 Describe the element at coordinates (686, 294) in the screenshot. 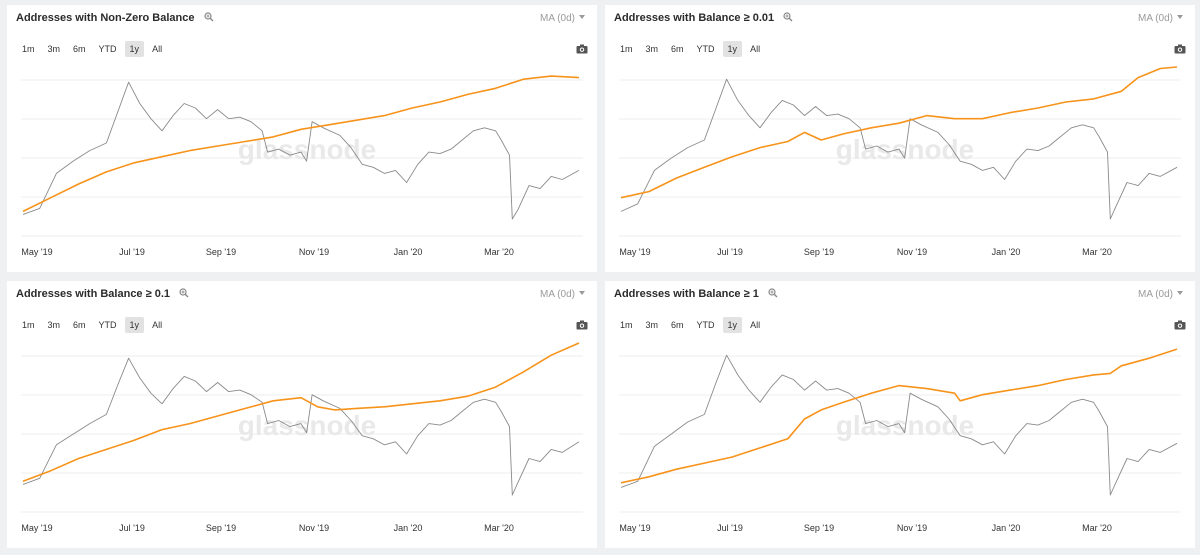

I see `chart-title-text: Addresses with Balance ≥ 1` at that location.